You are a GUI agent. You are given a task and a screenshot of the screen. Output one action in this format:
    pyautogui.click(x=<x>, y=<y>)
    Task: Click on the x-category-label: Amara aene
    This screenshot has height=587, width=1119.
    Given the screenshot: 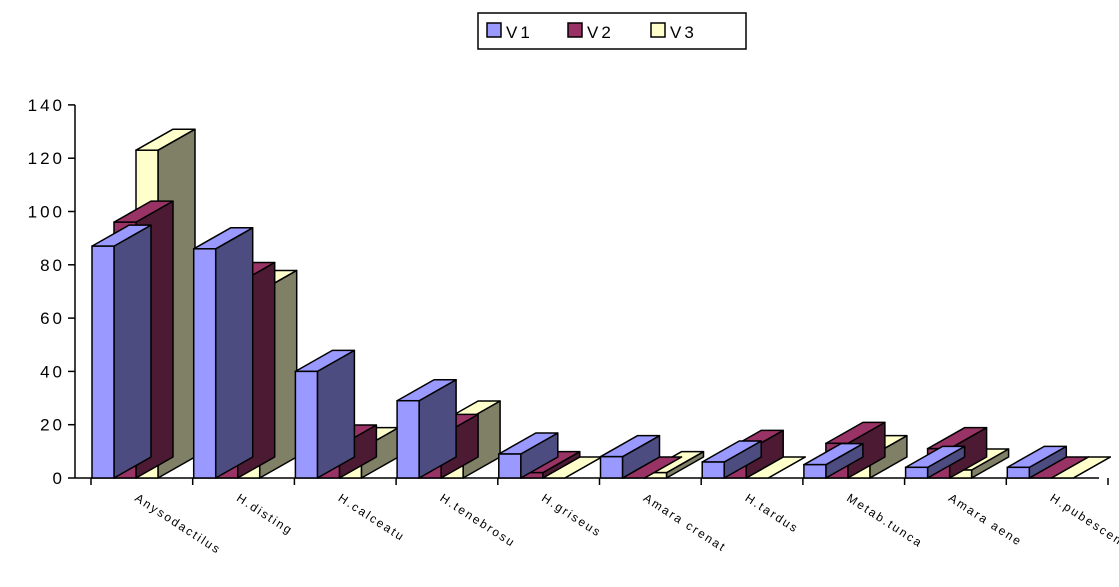 What is the action you would take?
    pyautogui.click(x=985, y=520)
    